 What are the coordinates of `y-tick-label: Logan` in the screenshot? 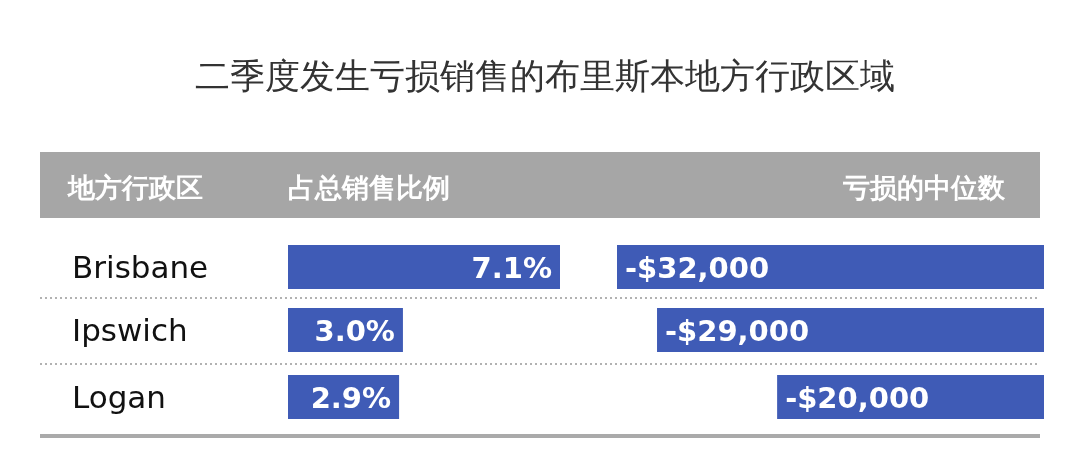 It's located at (119, 397).